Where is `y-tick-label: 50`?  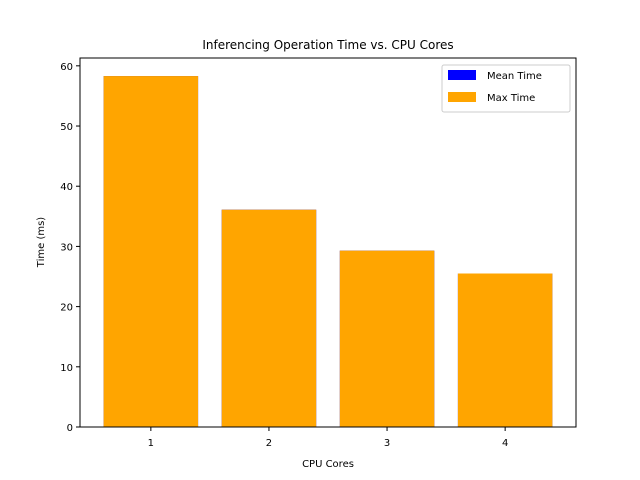 y-tick-label: 50 is located at coordinates (66, 127).